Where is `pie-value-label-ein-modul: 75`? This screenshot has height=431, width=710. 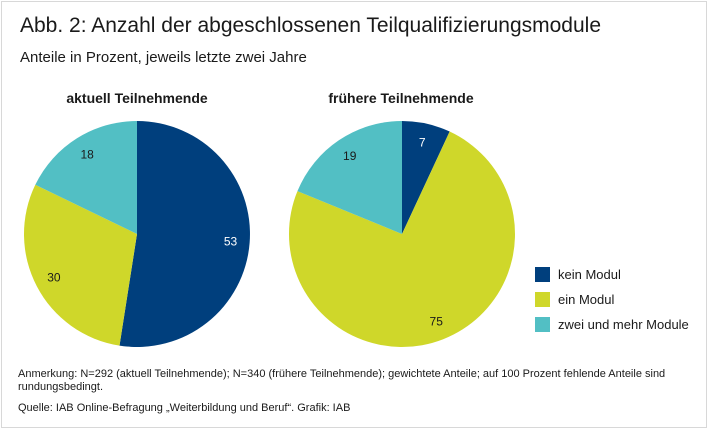
pie-value-label-ein-modul: 75 is located at coordinates (437, 321).